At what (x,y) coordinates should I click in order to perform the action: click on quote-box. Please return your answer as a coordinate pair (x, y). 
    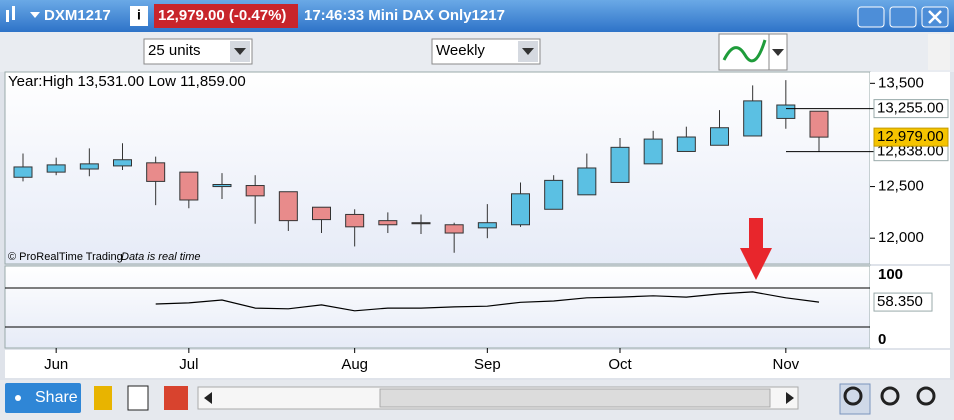
    Looking at the image, I should click on (226, 16).